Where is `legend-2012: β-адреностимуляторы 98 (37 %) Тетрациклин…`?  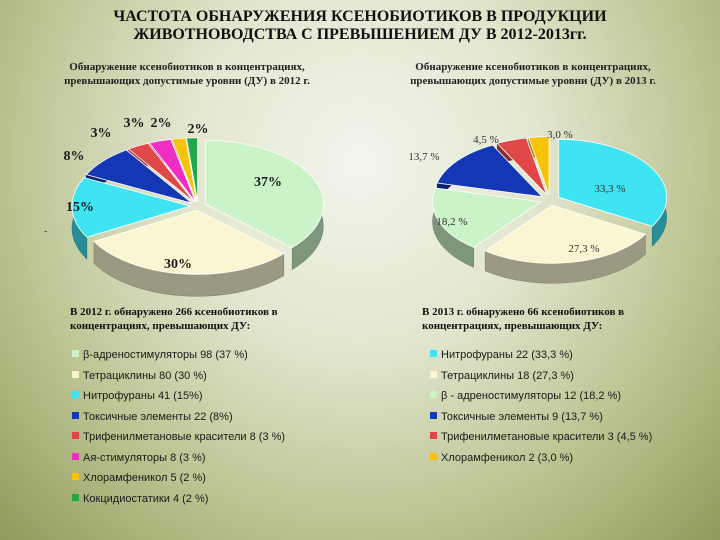 legend-2012: β-адреностимуляторы 98 (37 %) Тетрациклин… is located at coordinates (178, 430).